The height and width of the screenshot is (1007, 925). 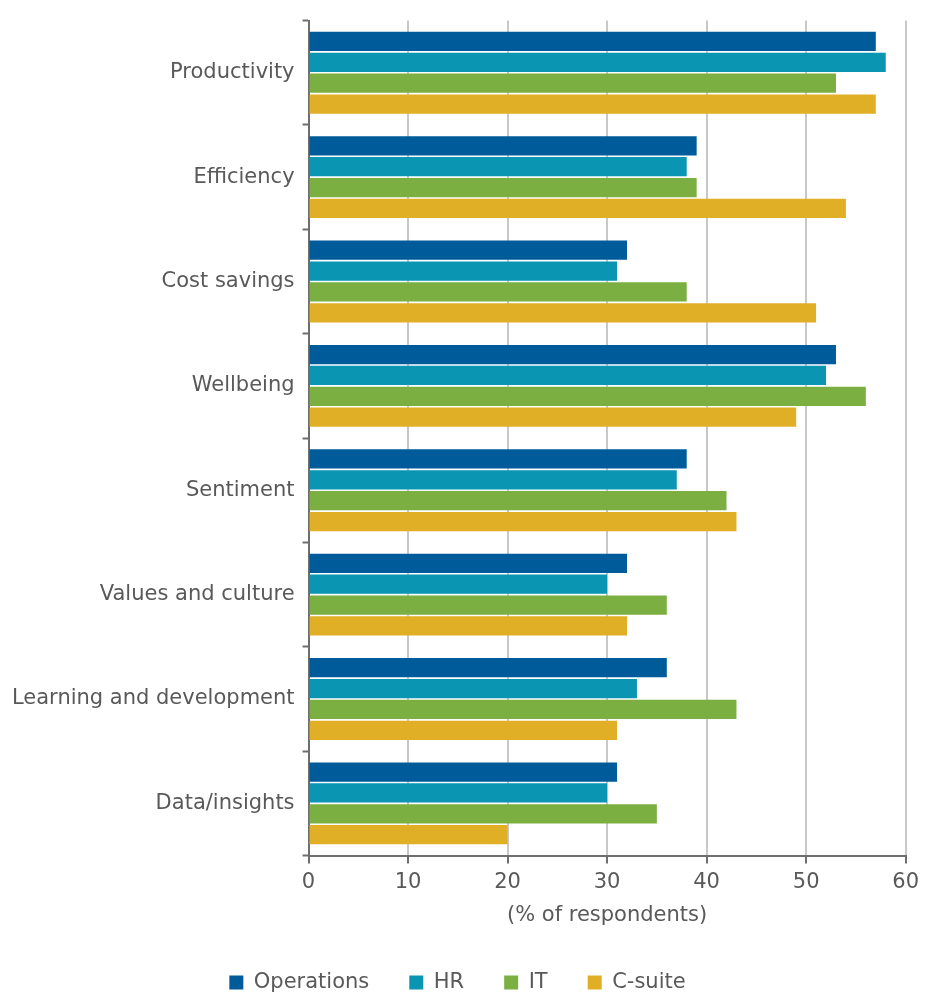 I want to click on legend-label: Operations, so click(x=311, y=980).